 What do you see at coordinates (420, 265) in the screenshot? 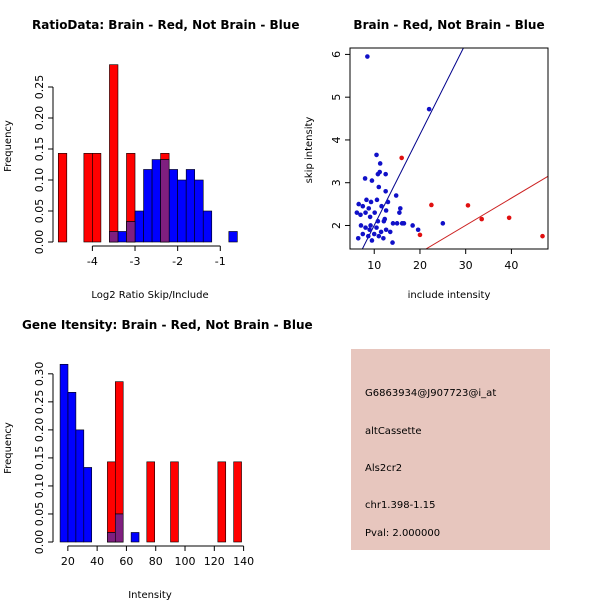
I see `scatter-x-tick-label-1: 20` at bounding box center [420, 265].